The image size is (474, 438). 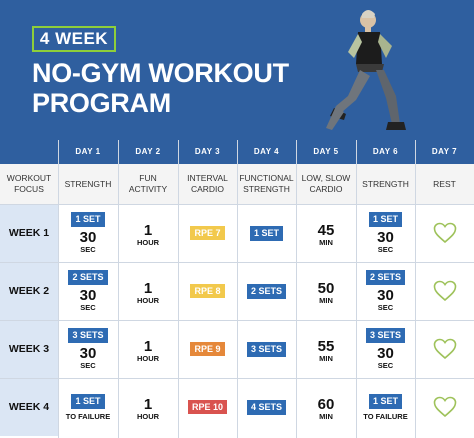 I want to click on program-title: NO-GYM WORKOUT PROGRAM, so click(x=160, y=88).